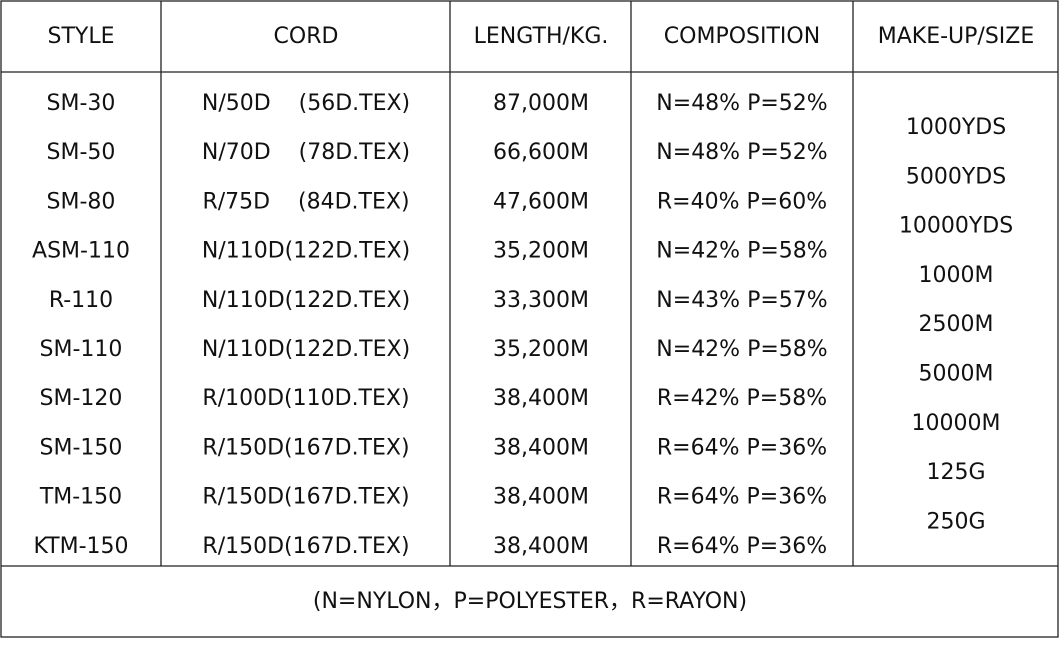 The width and height of the screenshot is (1060, 649). What do you see at coordinates (81, 447) in the screenshot?
I see `table-cell: SM-150` at bounding box center [81, 447].